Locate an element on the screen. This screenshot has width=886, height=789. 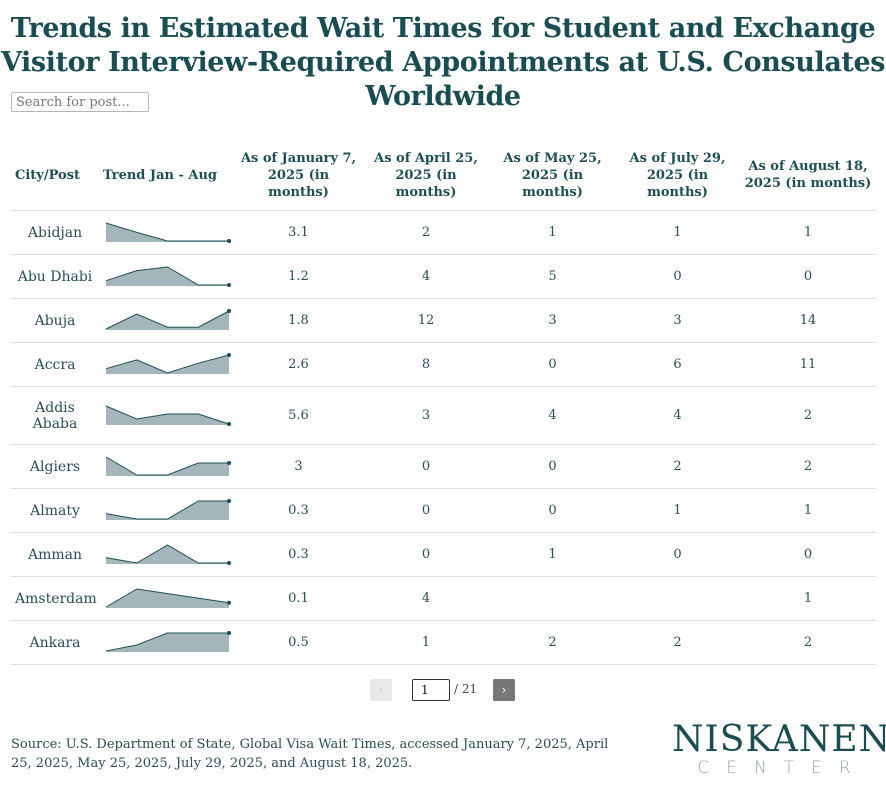
may-value-cell: 3 is located at coordinates (552, 320).